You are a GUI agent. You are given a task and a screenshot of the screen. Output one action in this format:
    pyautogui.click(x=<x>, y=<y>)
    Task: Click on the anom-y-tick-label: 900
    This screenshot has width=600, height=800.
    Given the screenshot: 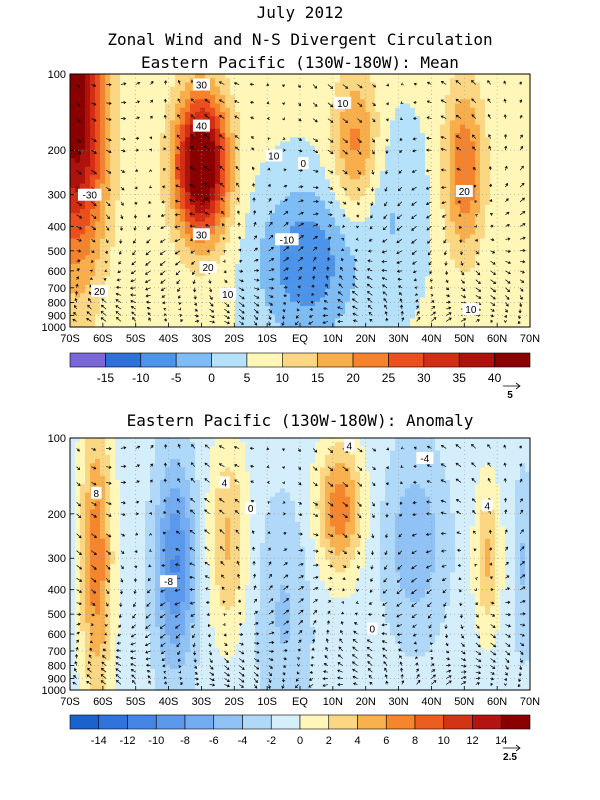 What is the action you would take?
    pyautogui.click(x=57, y=679)
    